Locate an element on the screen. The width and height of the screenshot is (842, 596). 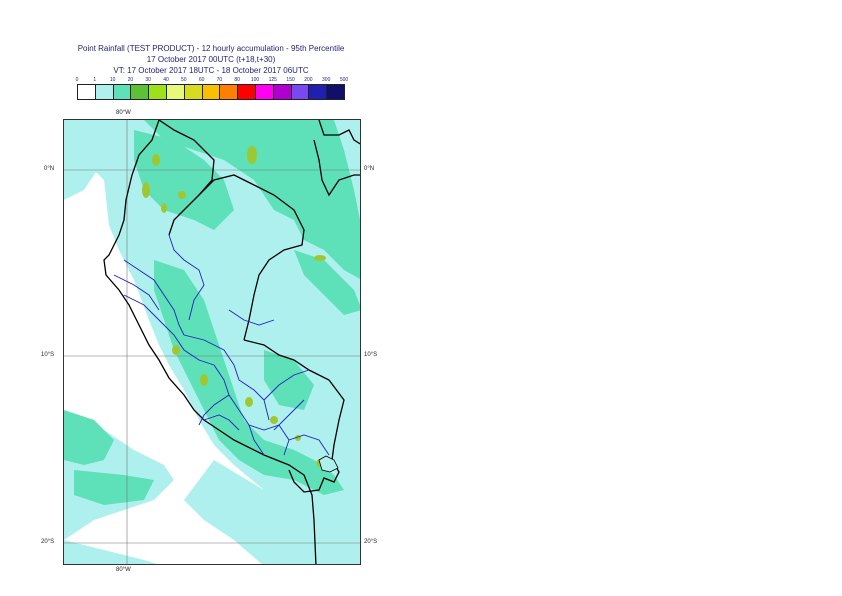
heavy-rain-patches is located at coordinates (234, 306).